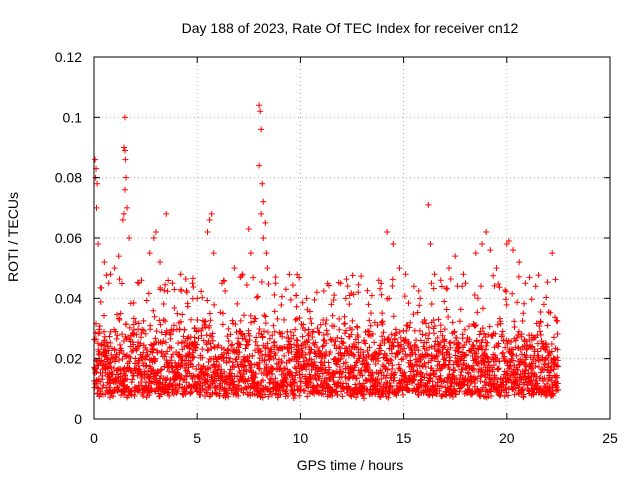  I want to click on x-tick-label: 15, so click(404, 438).